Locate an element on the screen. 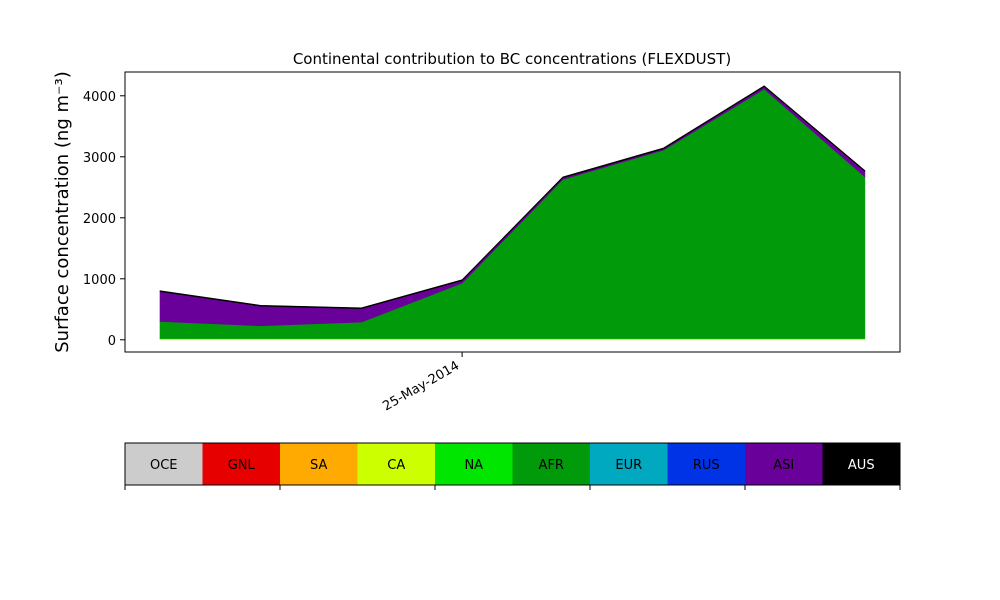 The image size is (1000, 600). legend-swatch-oce is located at coordinates (164, 464).